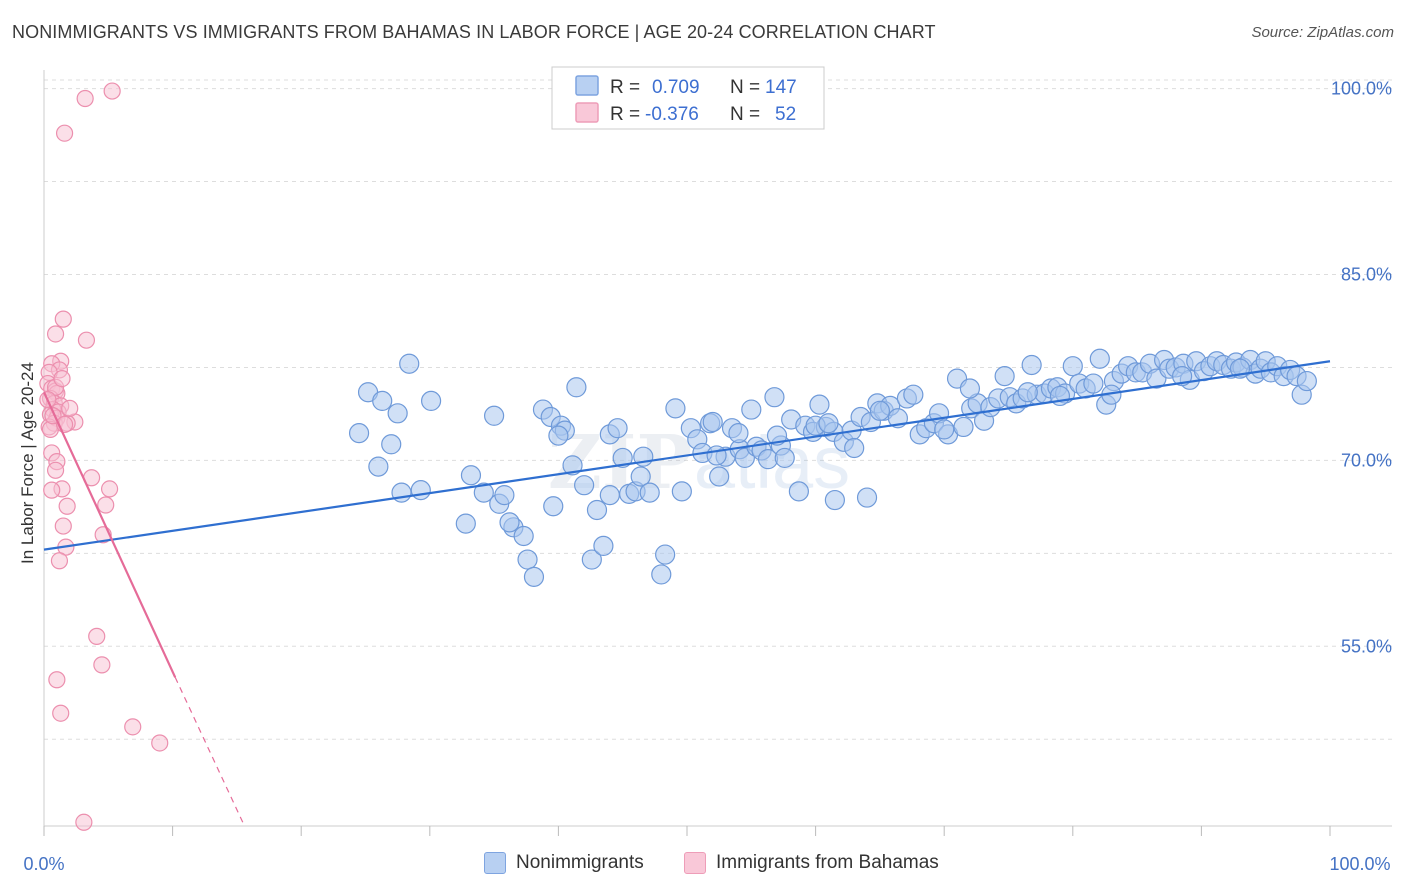  Describe the element at coordinates (625, 87) in the screenshot. I see `legend-r-label-1: R =` at that location.